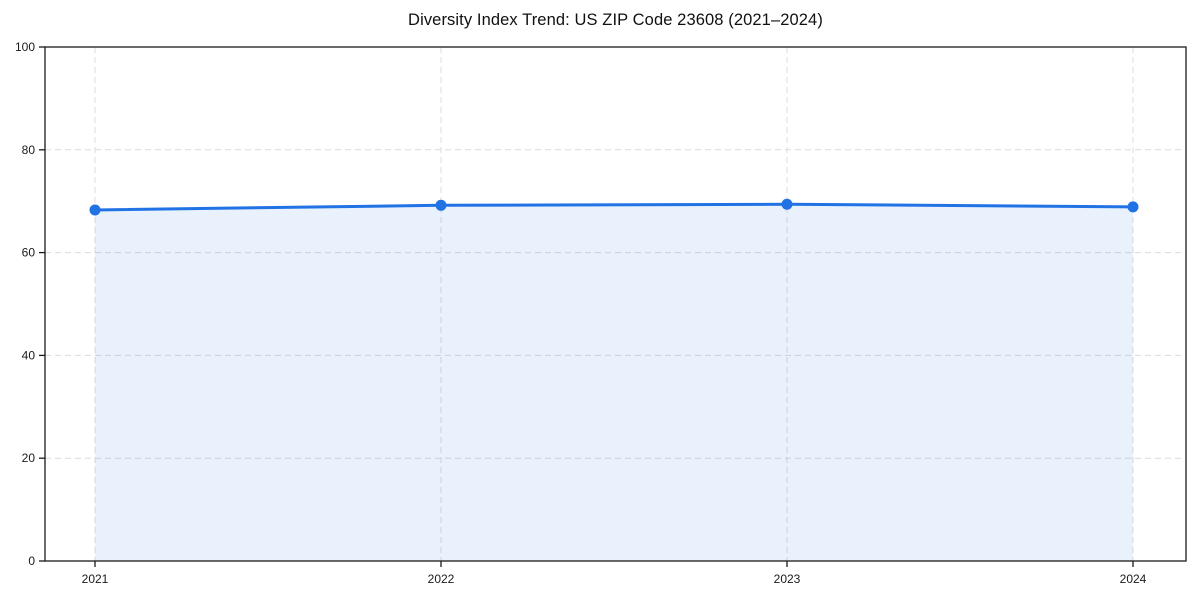  Describe the element at coordinates (25, 47) in the screenshot. I see `y-tick-label: 100` at that location.